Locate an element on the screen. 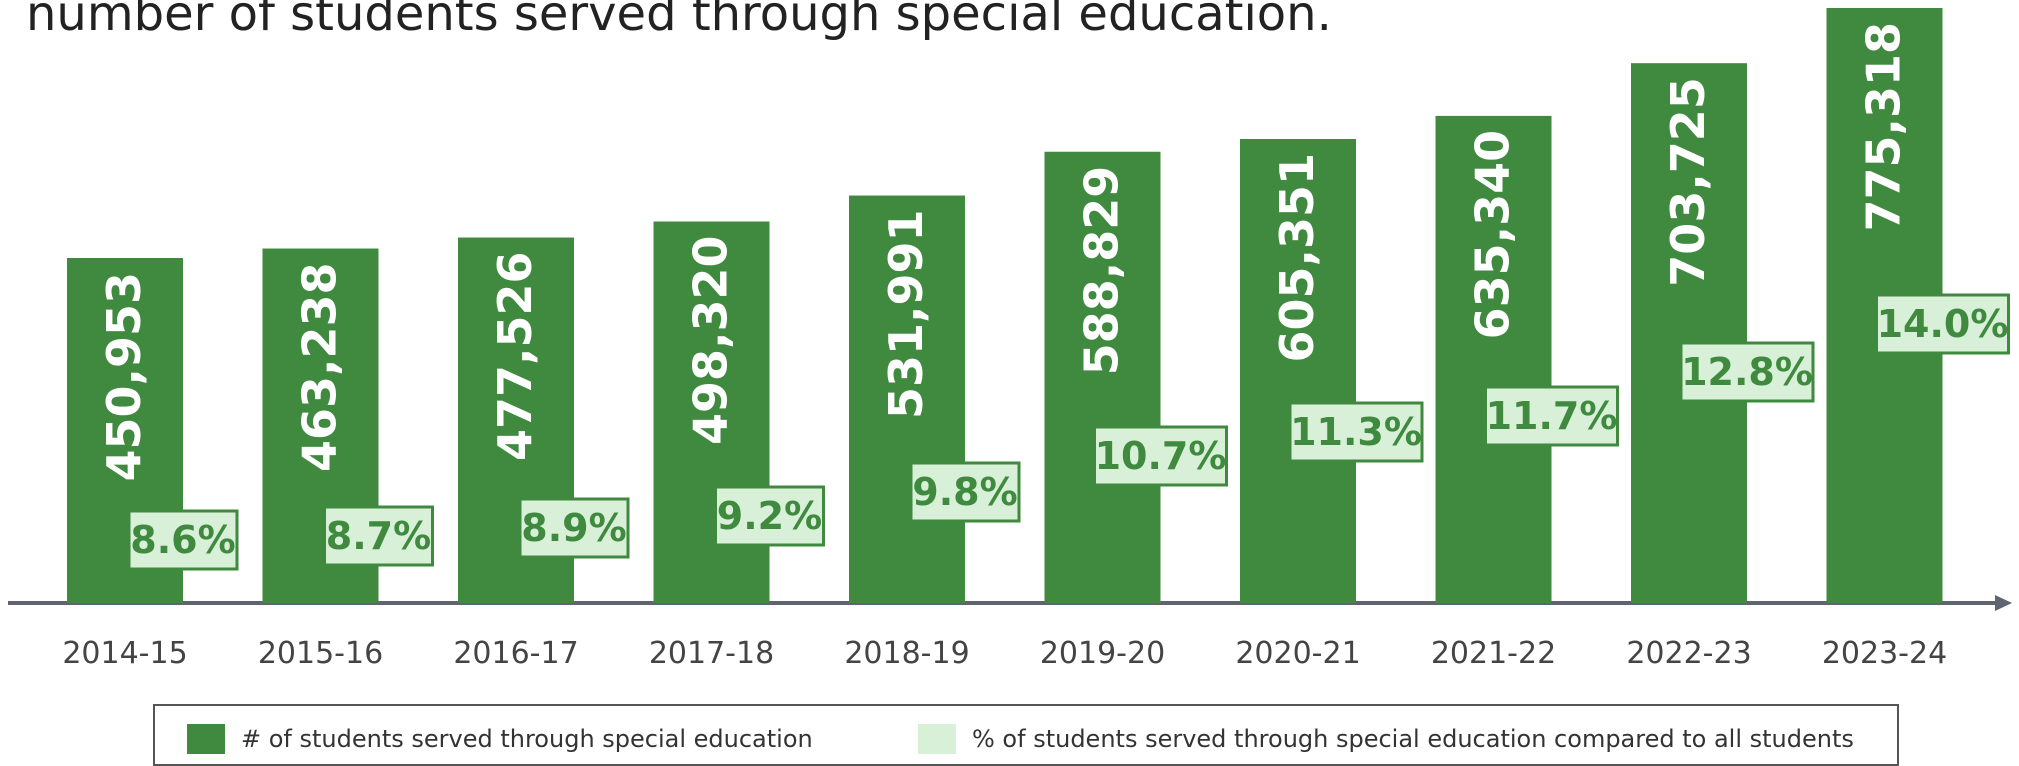 The image size is (2019, 766). legend-swatch-percent is located at coordinates (937, 739).